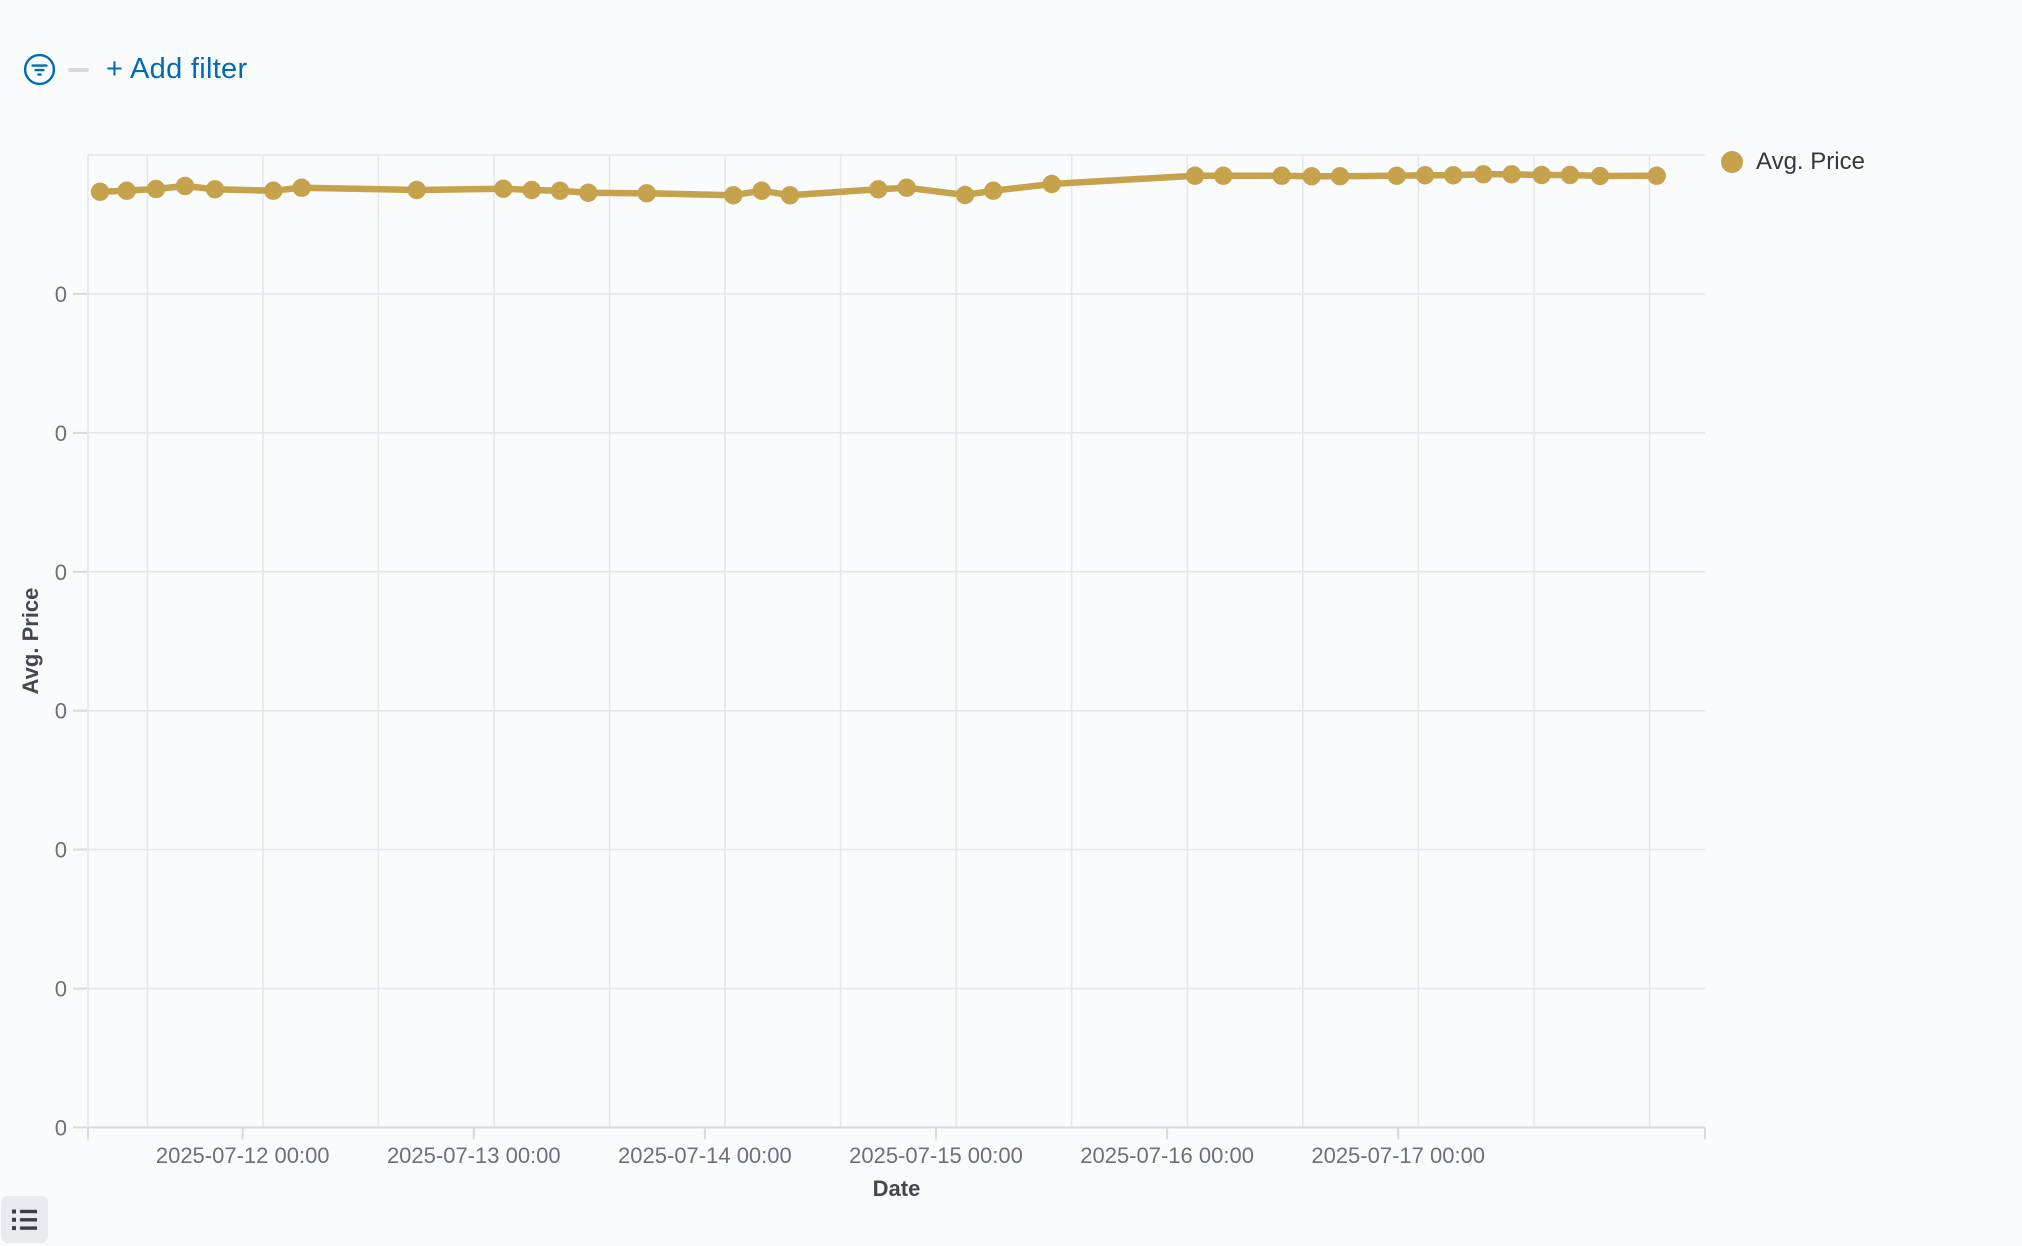 This screenshot has height=1246, width=2022. I want to click on list-icon, so click(24, 1220).